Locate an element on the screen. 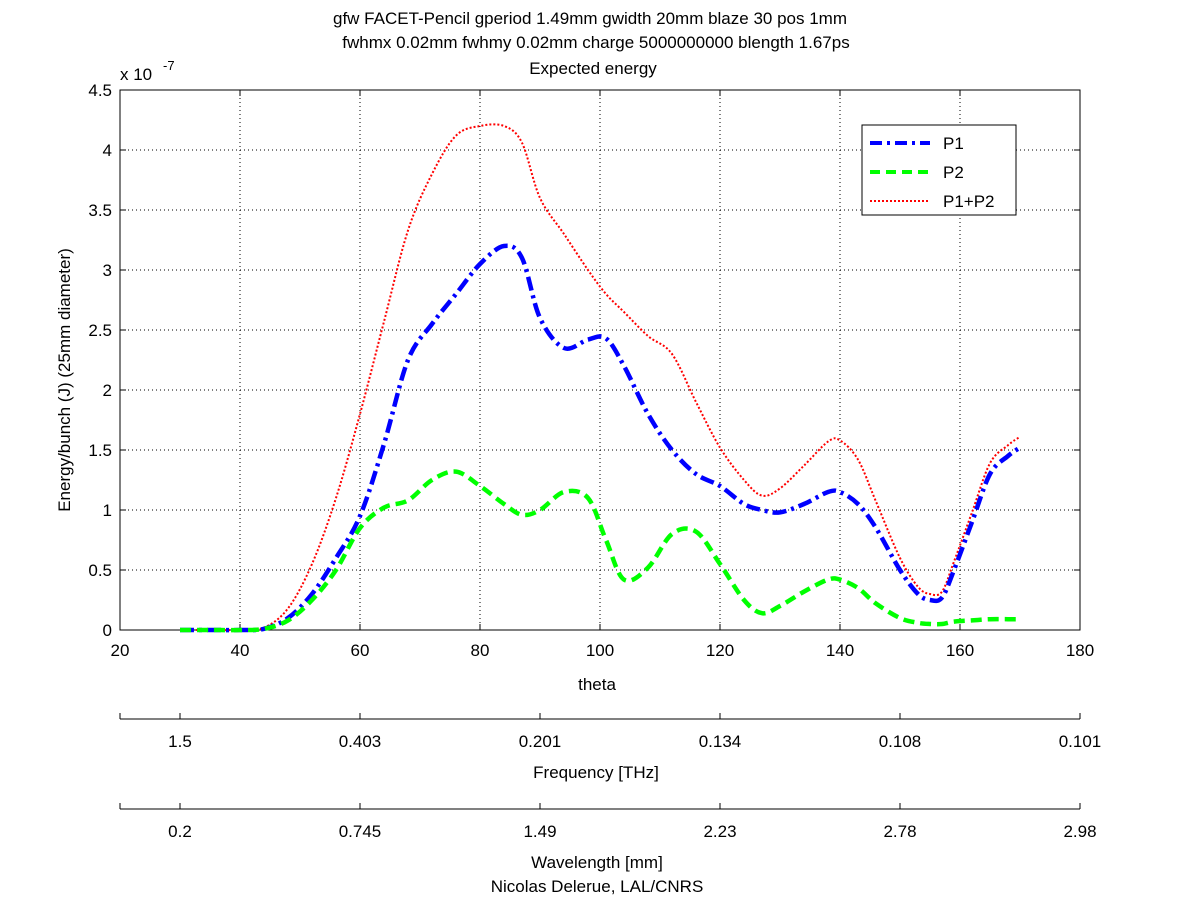  frequency-tick-label: 0.403 is located at coordinates (360, 741).